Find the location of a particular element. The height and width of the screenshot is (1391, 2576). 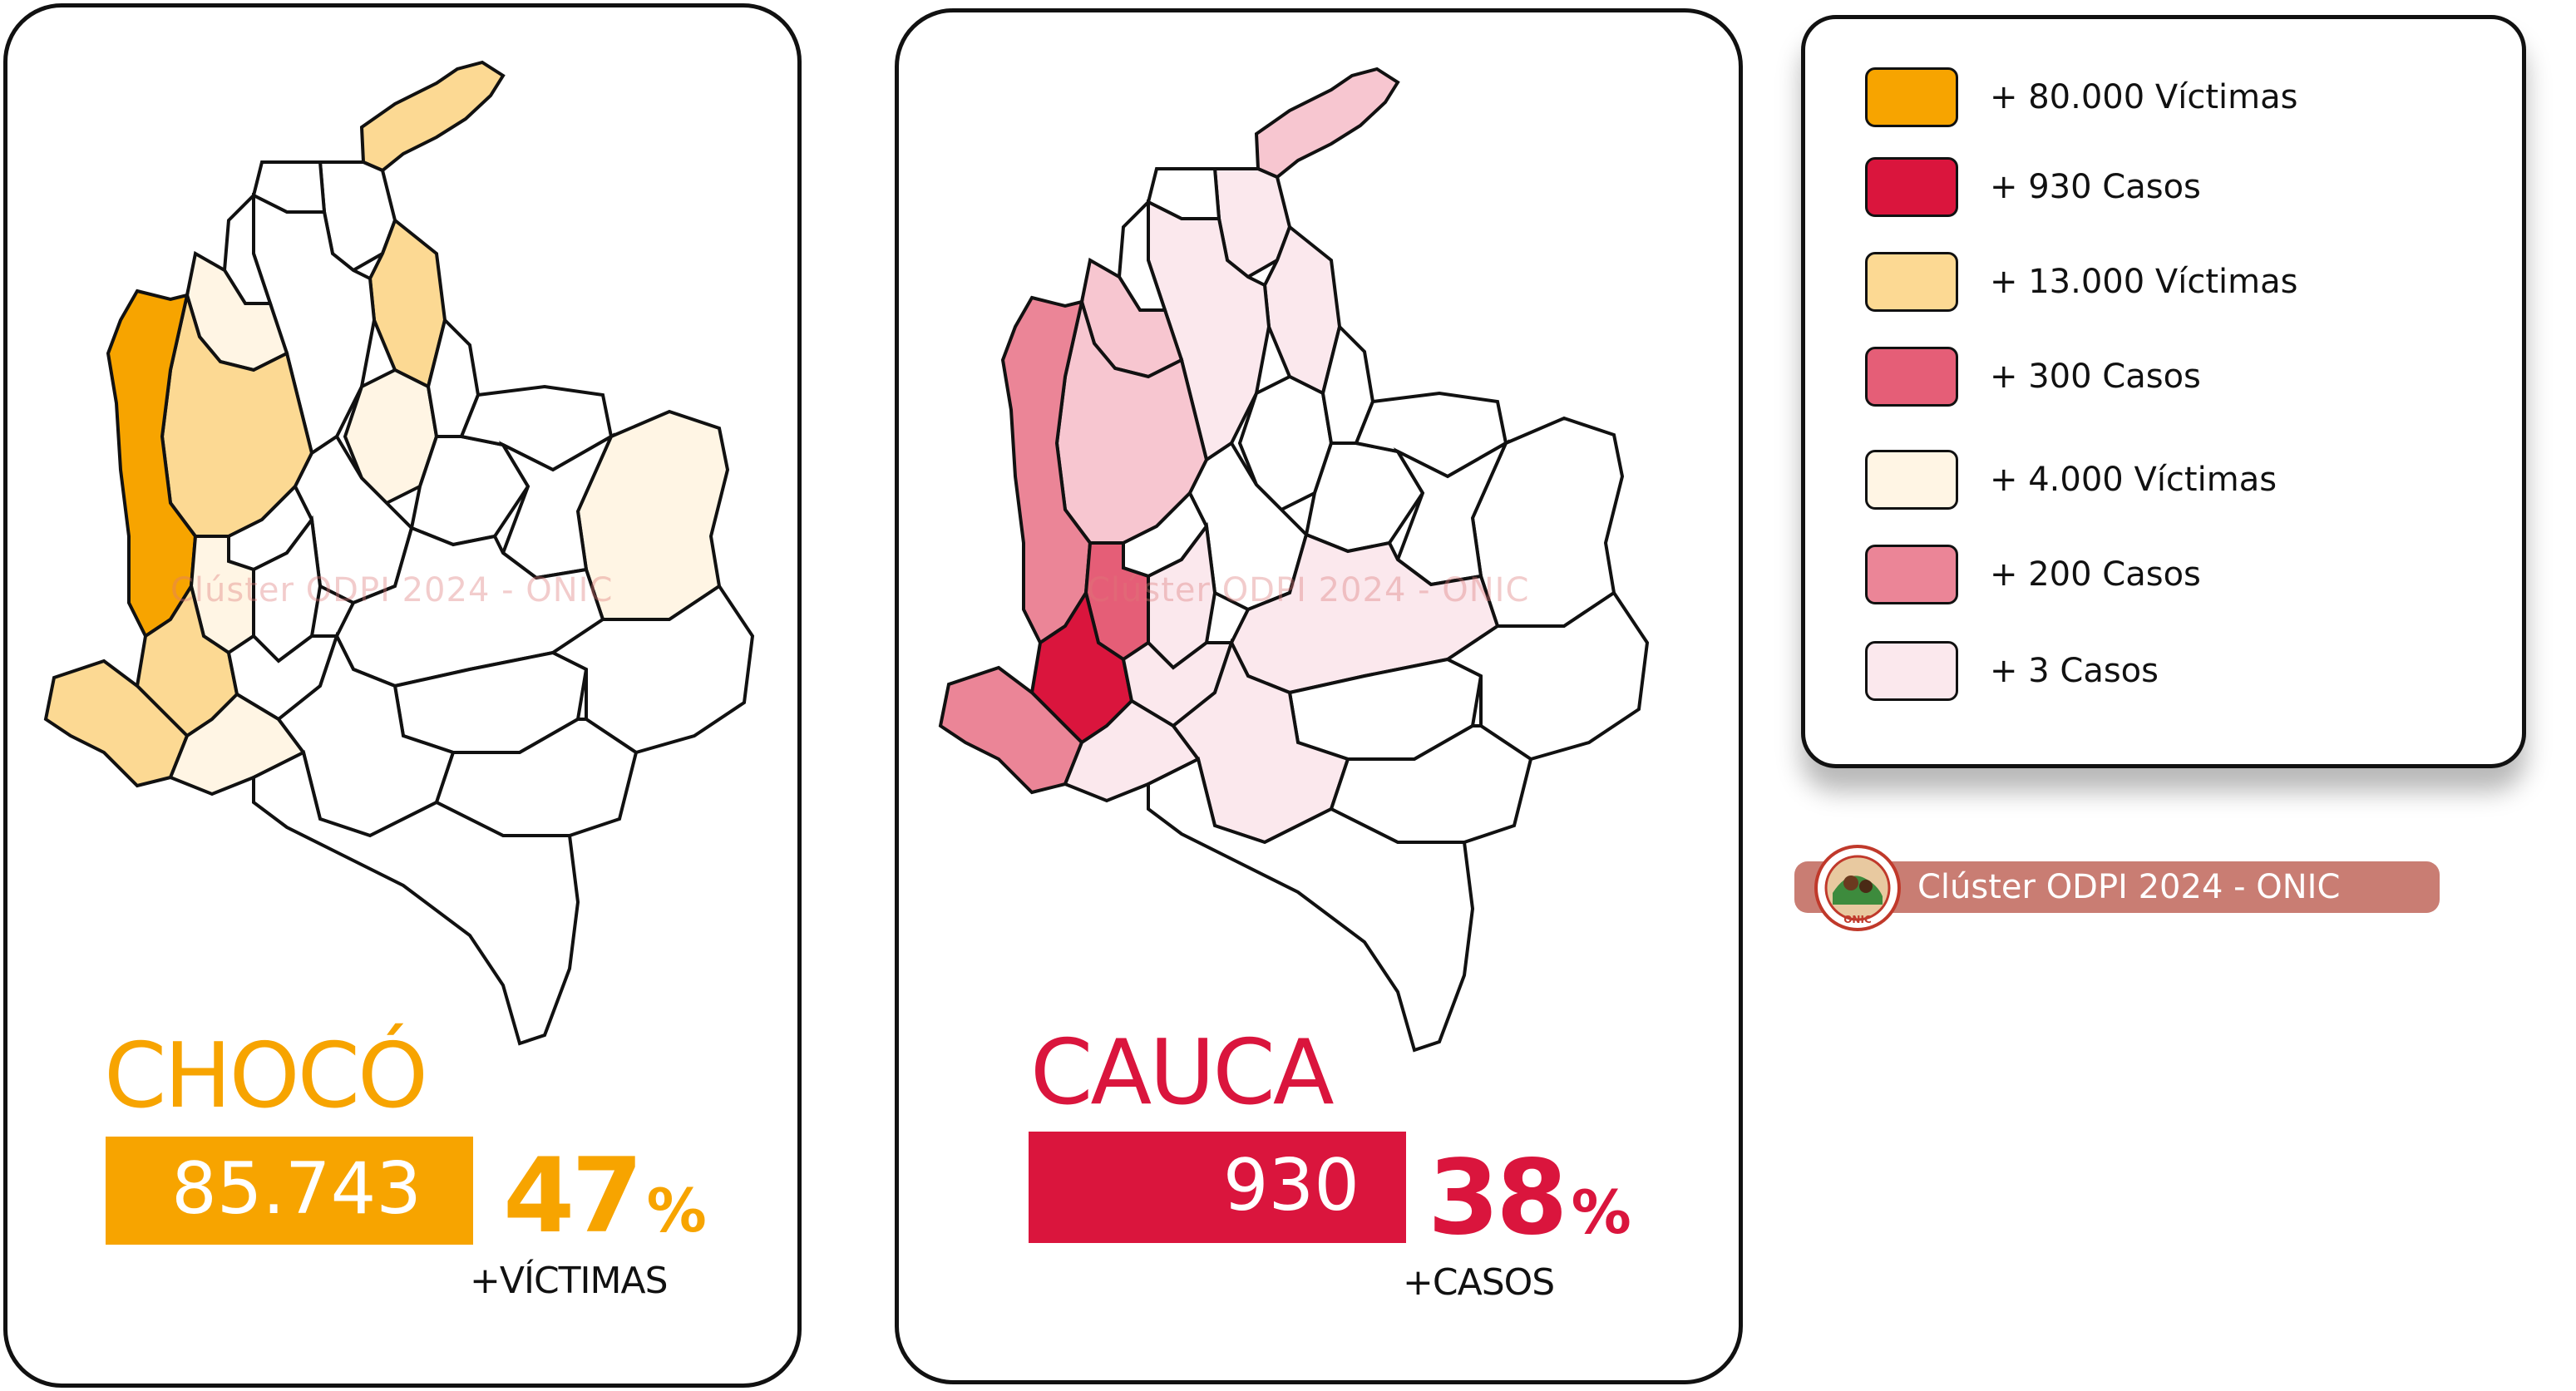

department-title-choco: CHOCÓ is located at coordinates (266, 1076).